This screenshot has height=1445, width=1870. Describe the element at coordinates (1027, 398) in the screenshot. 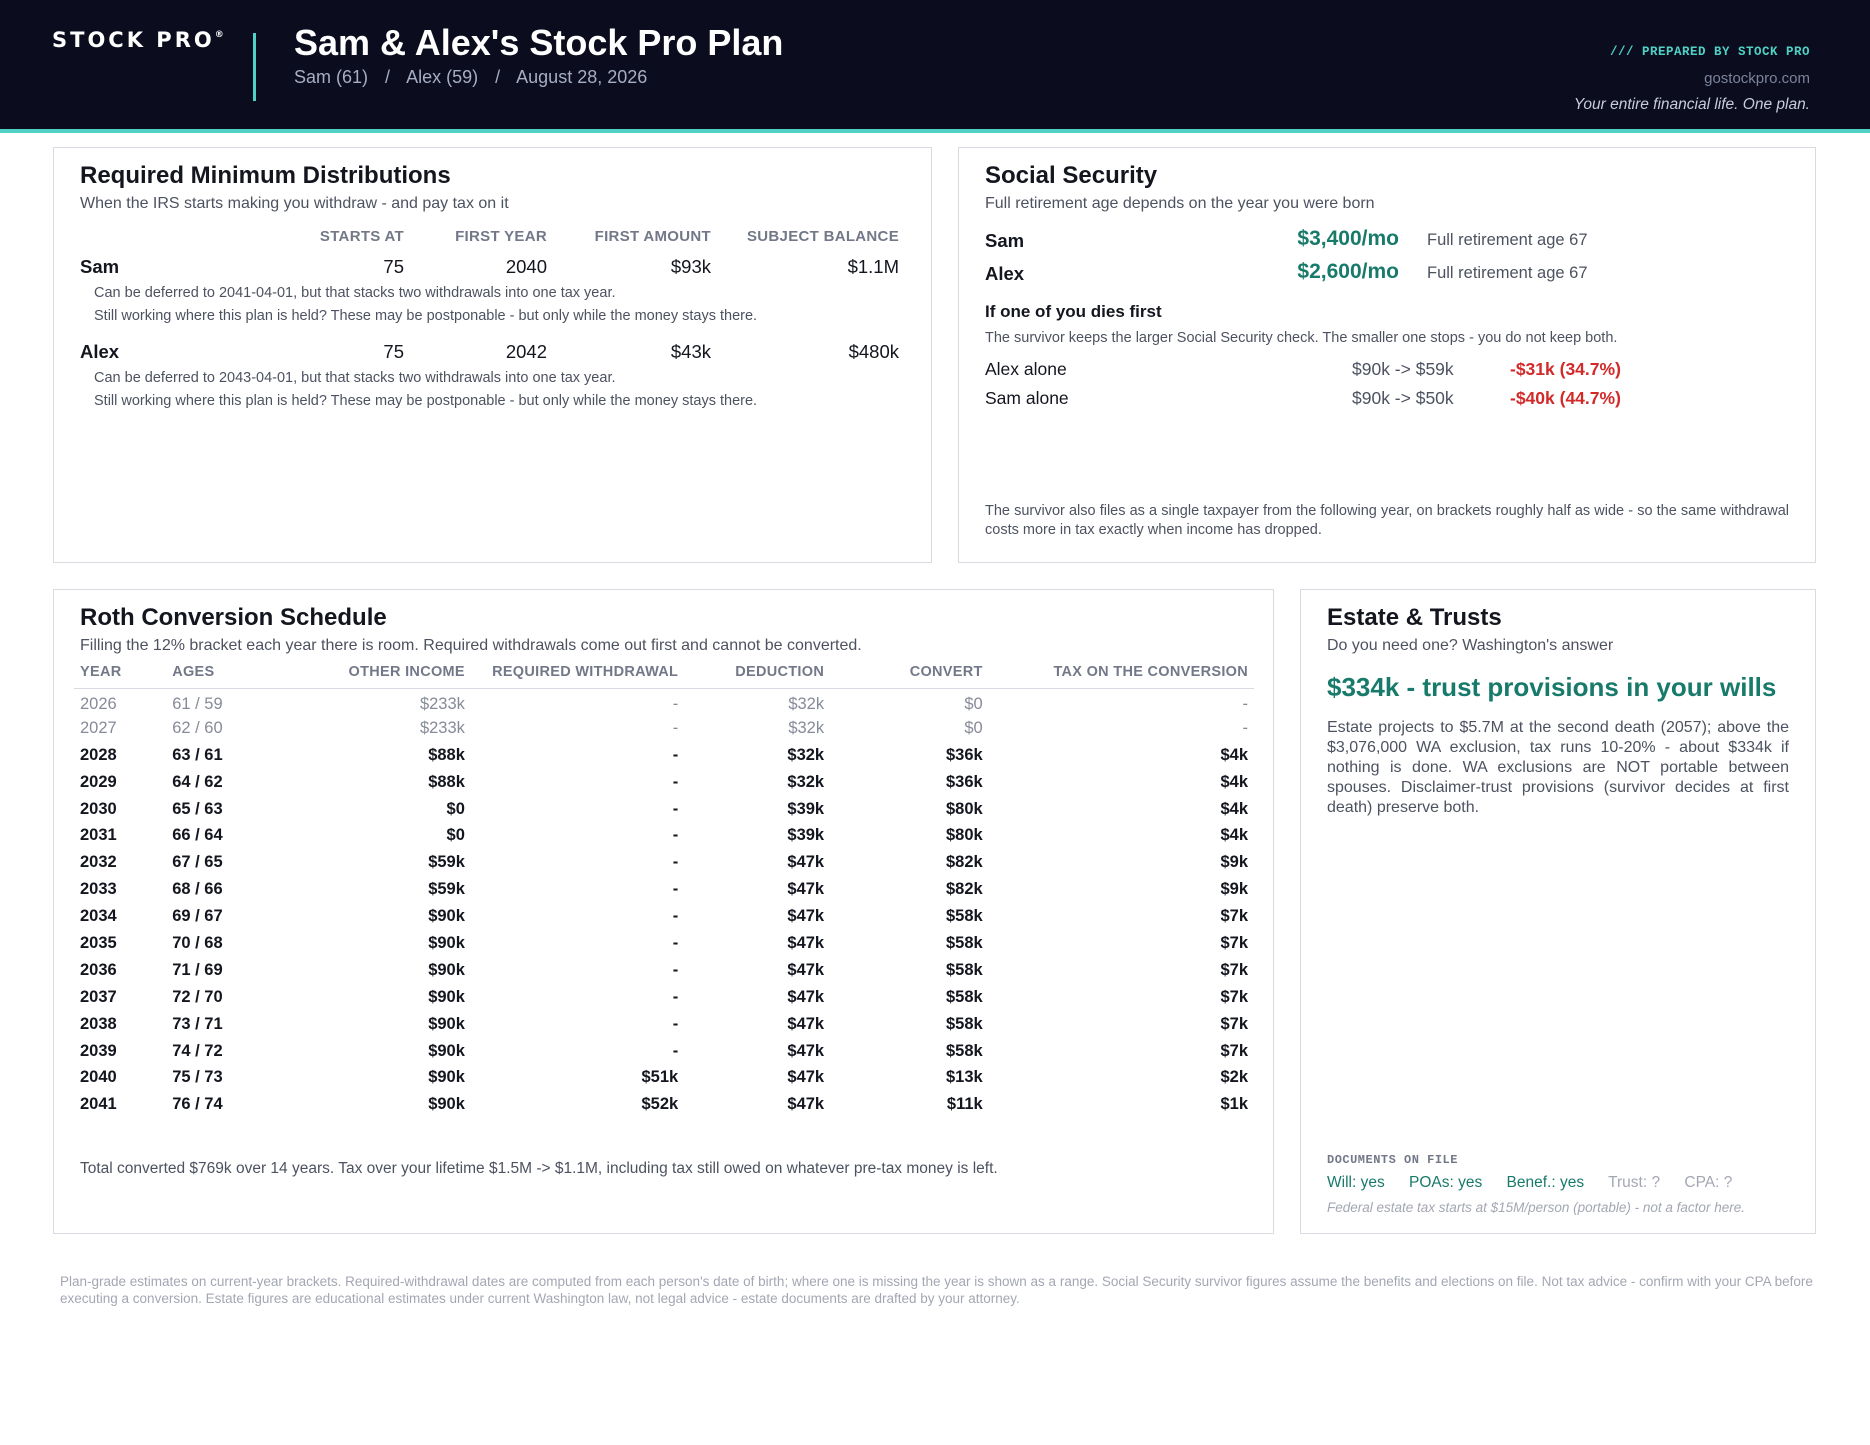

I see `survivor-scenario-label: Sam alone` at that location.